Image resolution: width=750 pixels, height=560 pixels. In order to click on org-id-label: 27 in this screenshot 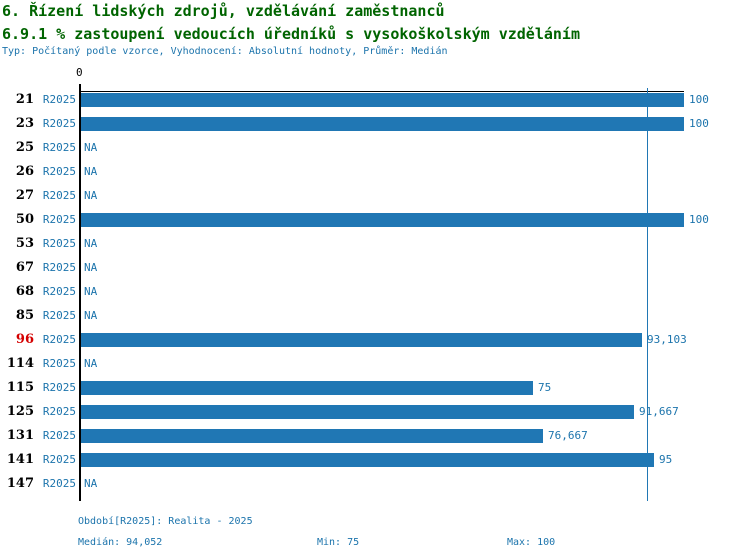, I will do `click(24, 195)`.